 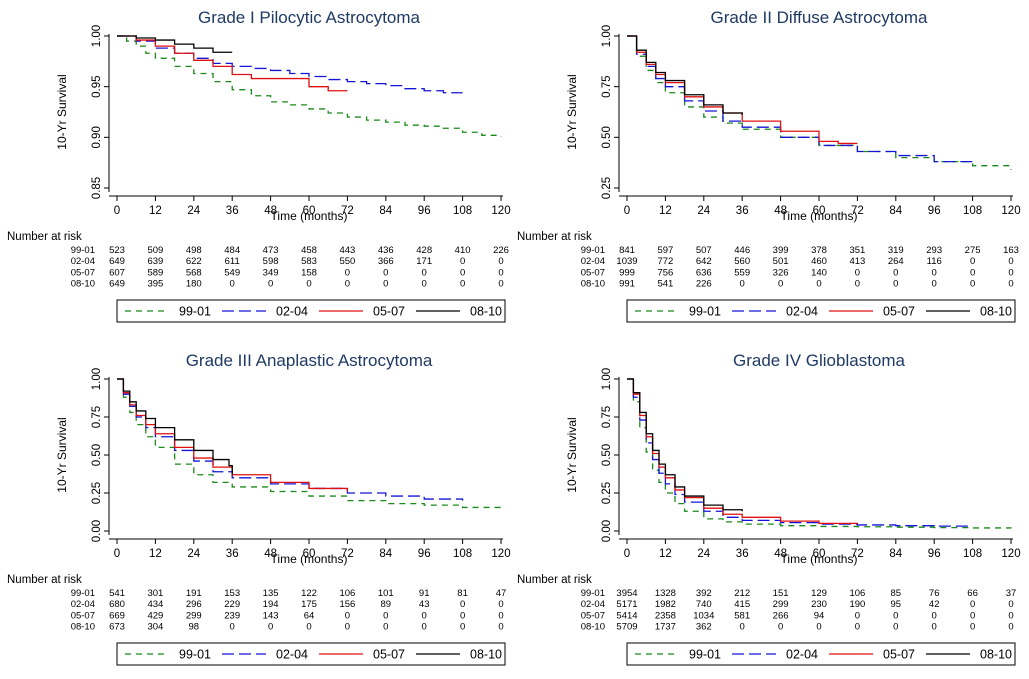 What do you see at coordinates (386, 593) in the screenshot?
I see `risk-cell: 101` at bounding box center [386, 593].